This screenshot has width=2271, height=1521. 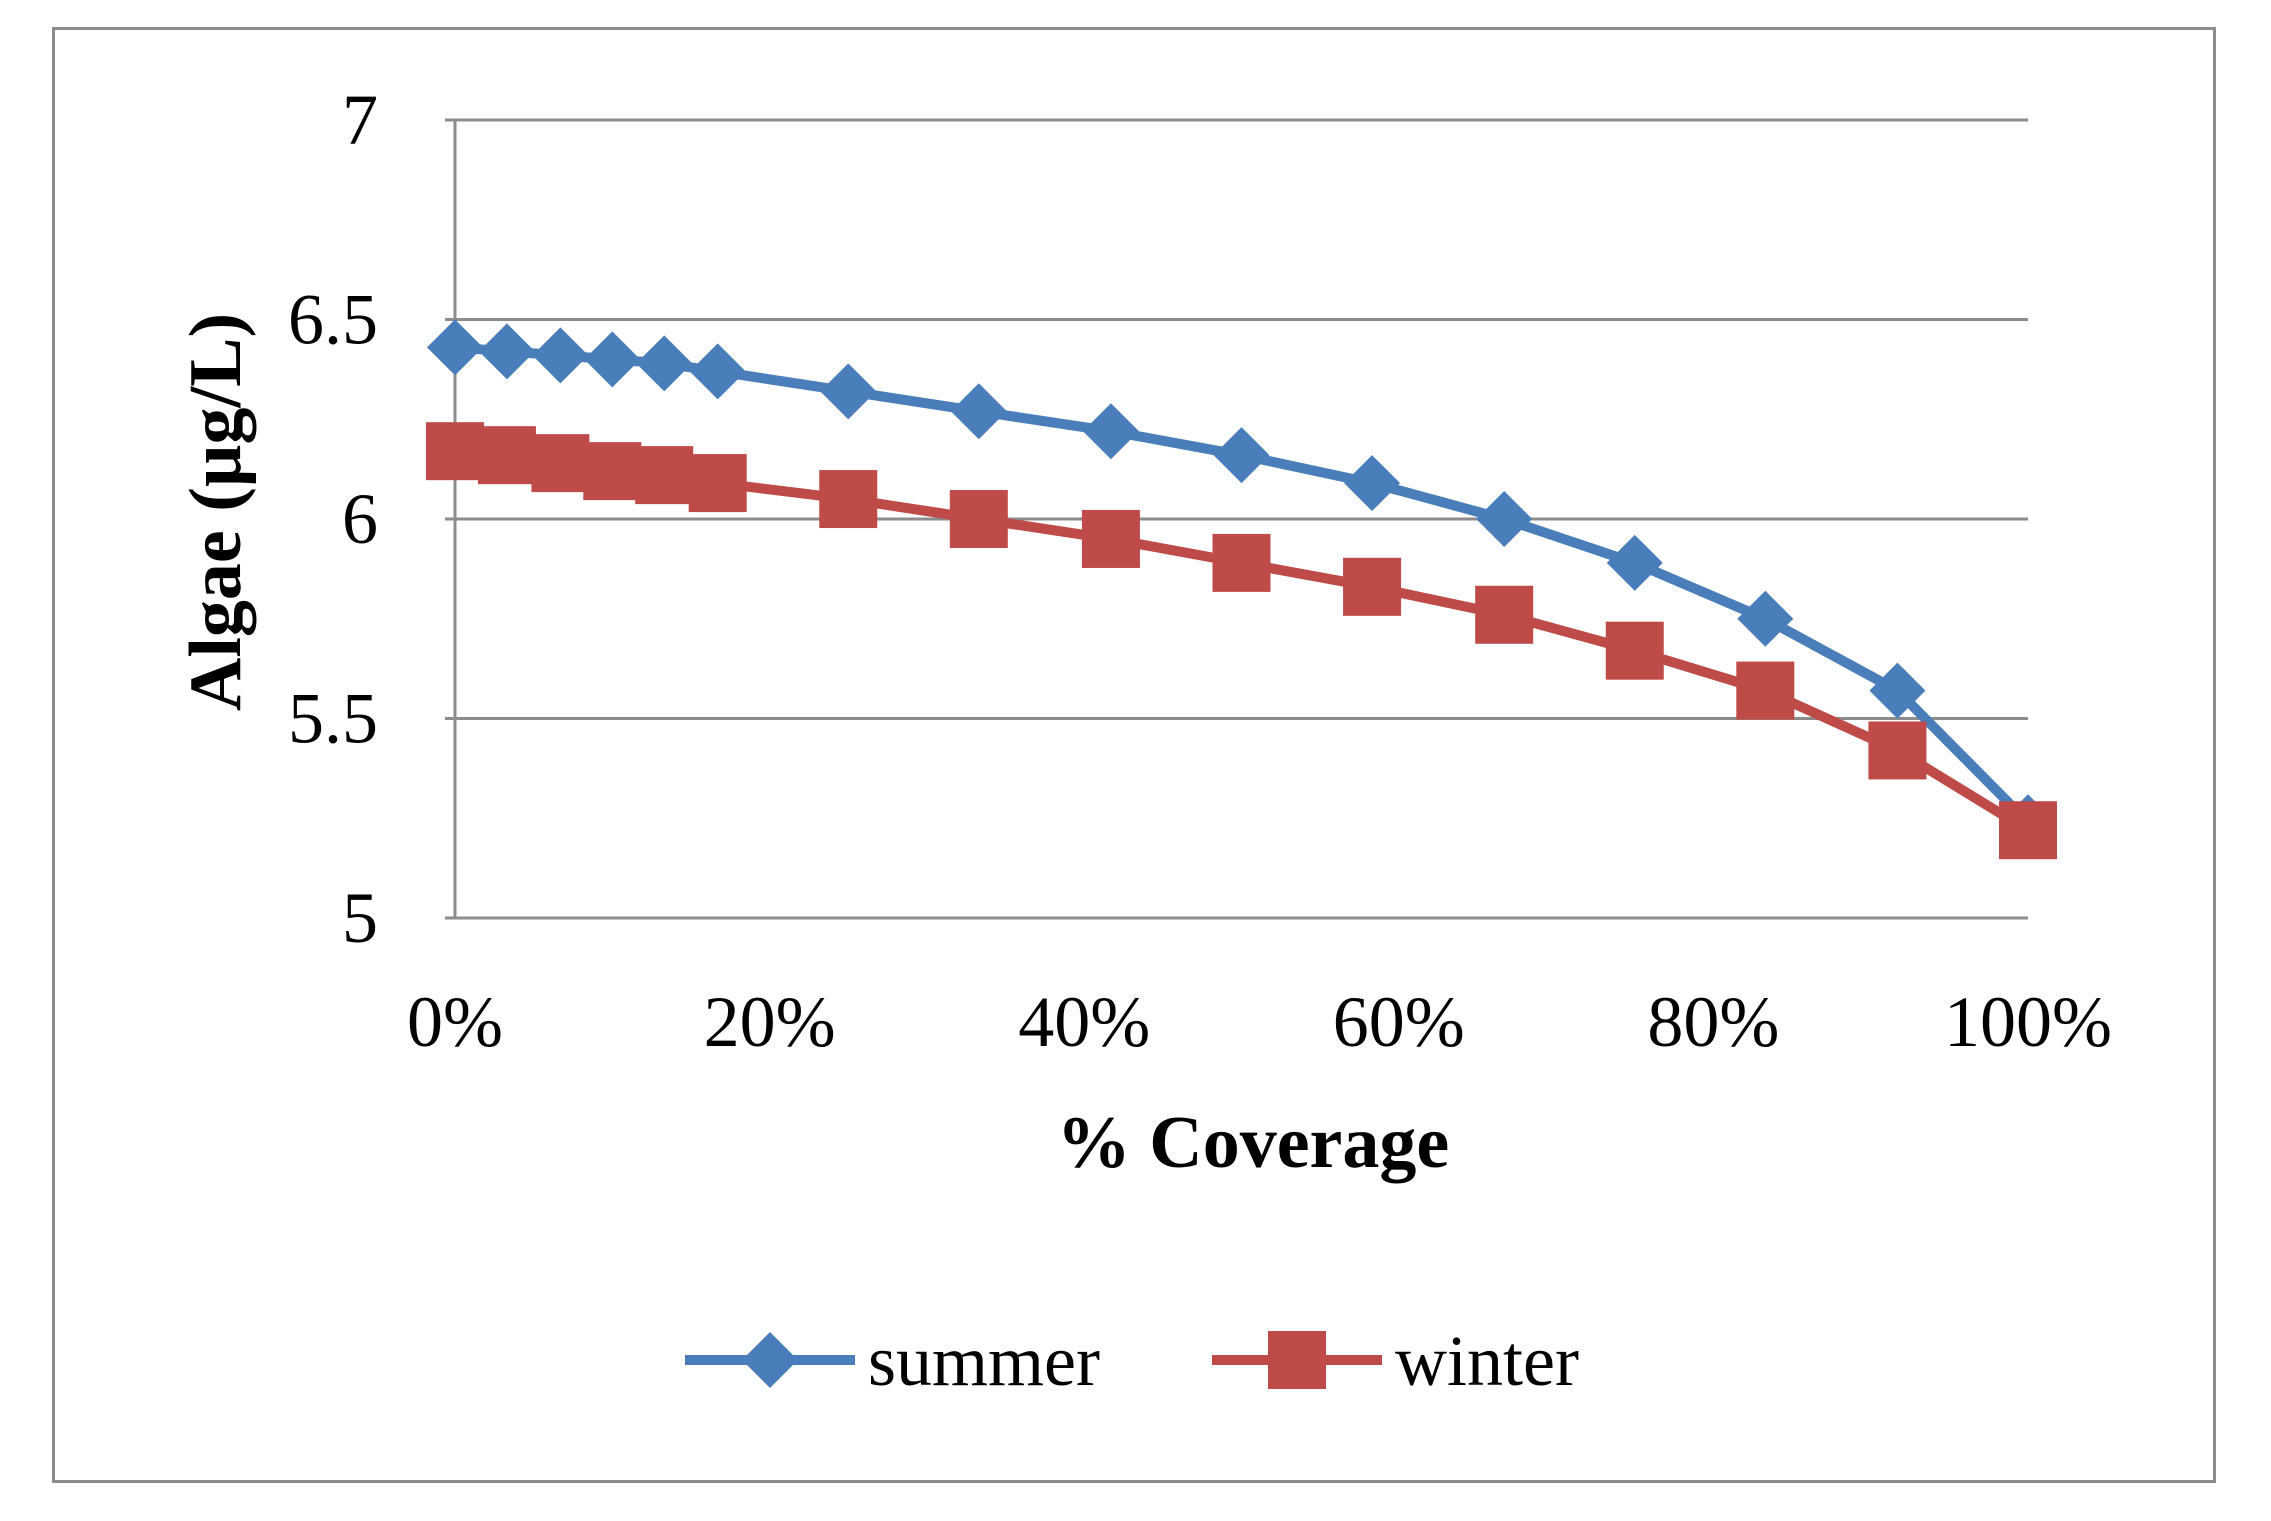 I want to click on legend-label-summer: summer, so click(x=984, y=1361).